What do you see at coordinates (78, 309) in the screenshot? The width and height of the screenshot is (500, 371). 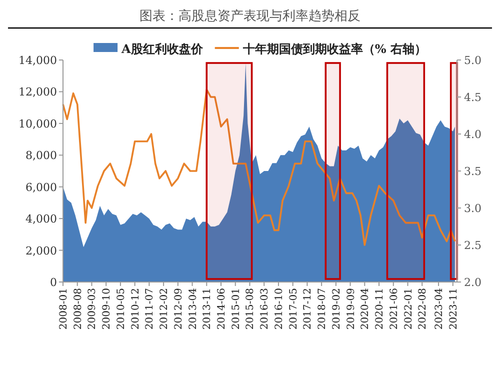 I see `x-tick-label: 2008-08` at bounding box center [78, 309].